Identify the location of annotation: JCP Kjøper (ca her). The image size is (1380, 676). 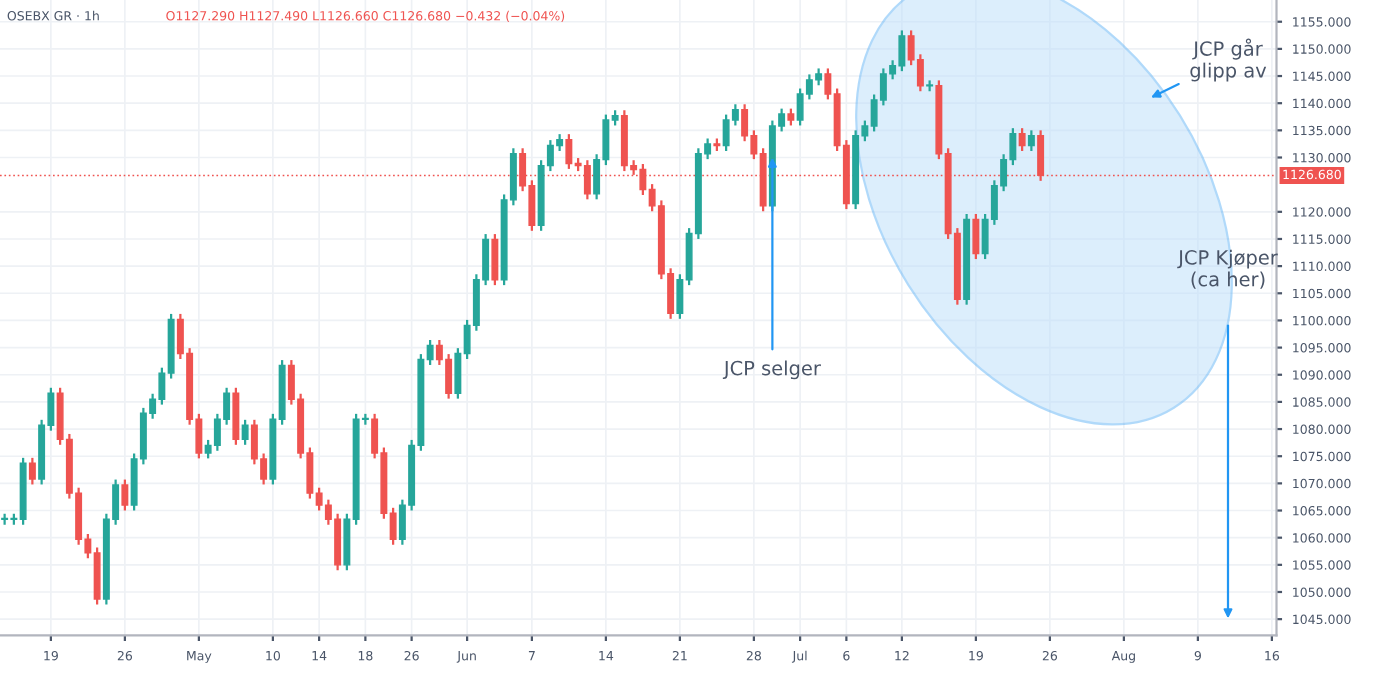
(1227, 269).